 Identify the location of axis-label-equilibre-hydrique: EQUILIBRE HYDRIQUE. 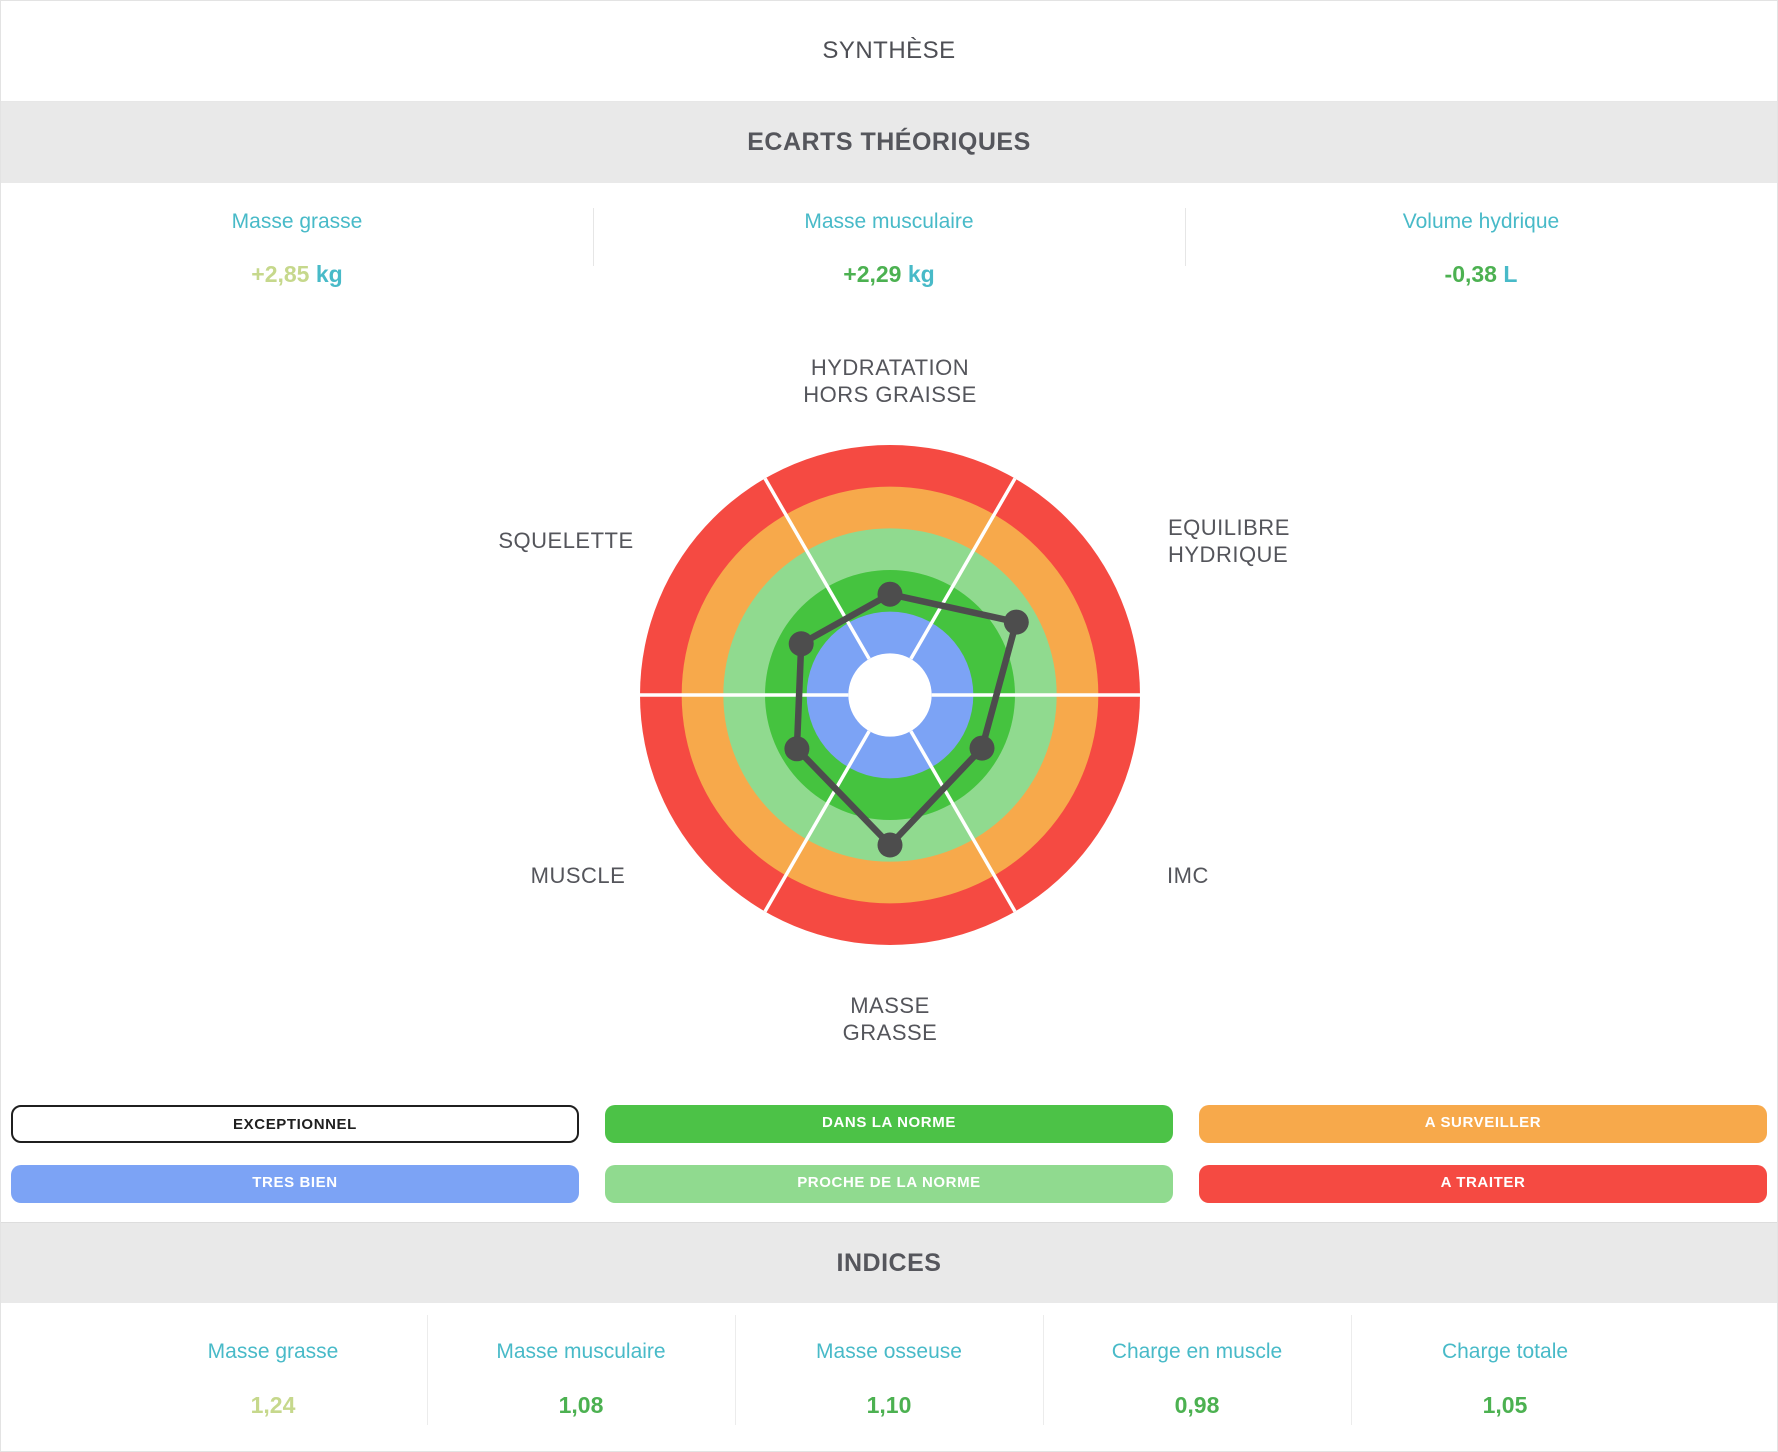
(1229, 541).